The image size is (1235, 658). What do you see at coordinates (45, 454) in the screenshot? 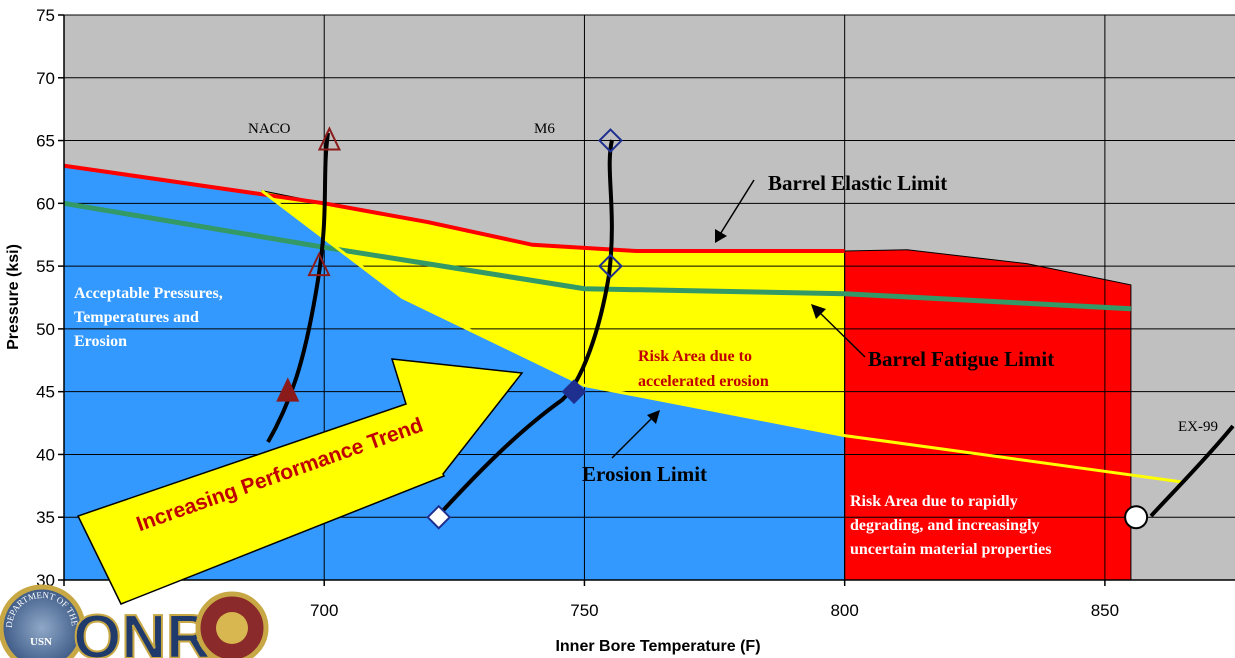
I see `y-tick-label: 40` at bounding box center [45, 454].